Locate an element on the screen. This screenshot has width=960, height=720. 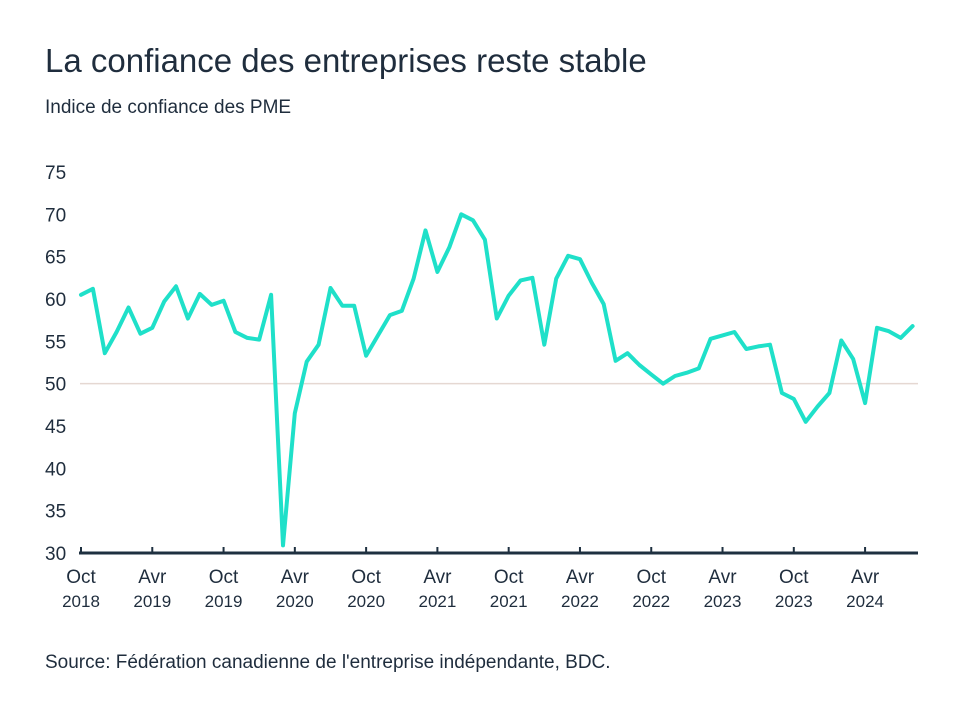
chart-subtitle: Indice de confiance des PME is located at coordinates (168, 107).